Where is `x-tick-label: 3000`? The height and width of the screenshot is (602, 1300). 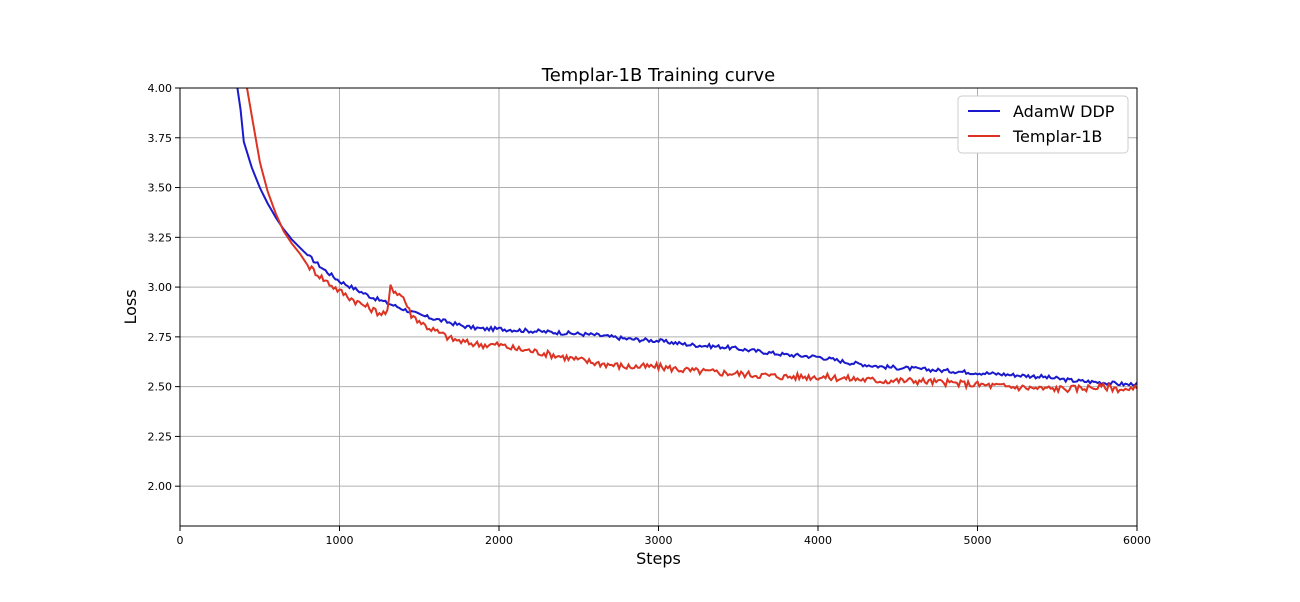 x-tick-label: 3000 is located at coordinates (659, 540).